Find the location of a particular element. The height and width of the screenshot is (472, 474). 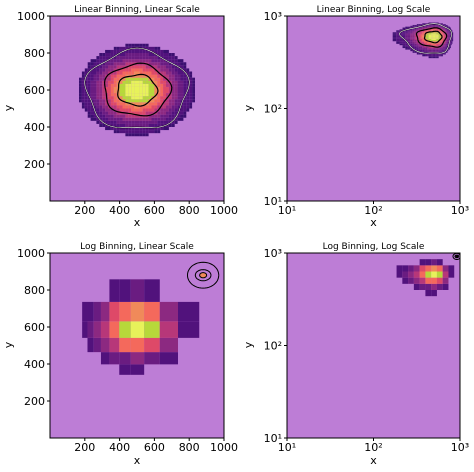

x-axis-label: x is located at coordinates (373, 222).